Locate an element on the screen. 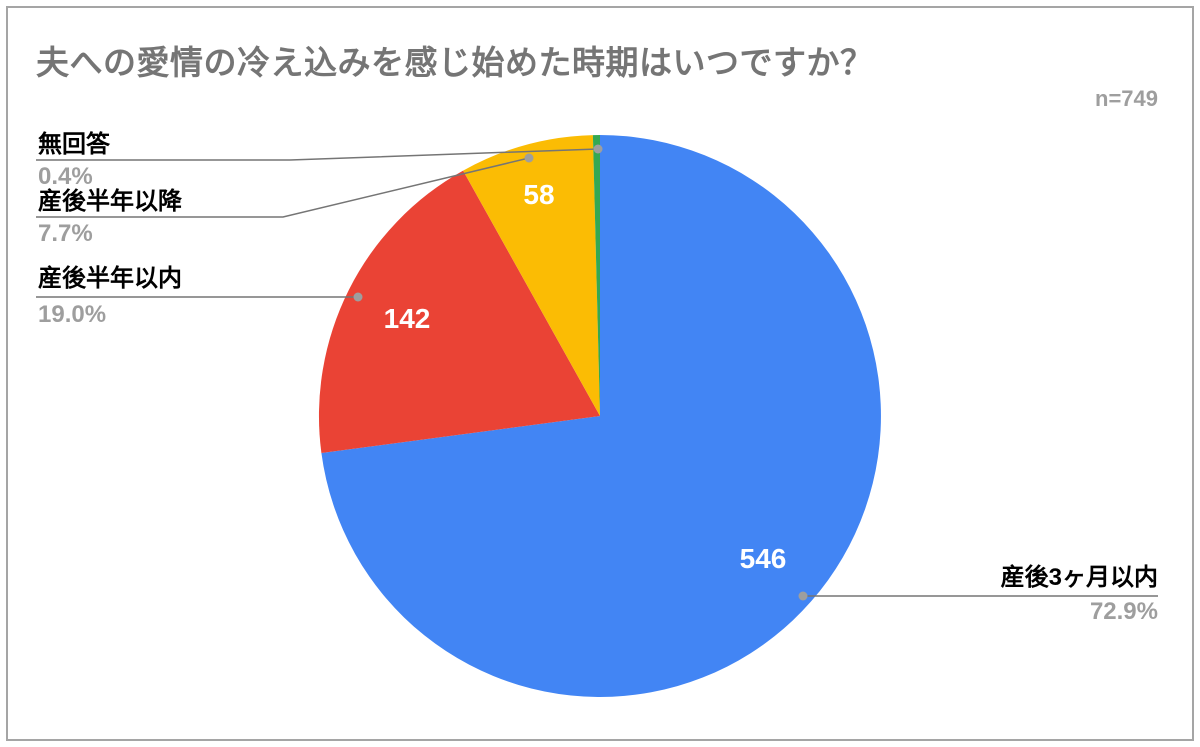  pie-slice-postpartum-after-6mo is located at coordinates (531, 275).